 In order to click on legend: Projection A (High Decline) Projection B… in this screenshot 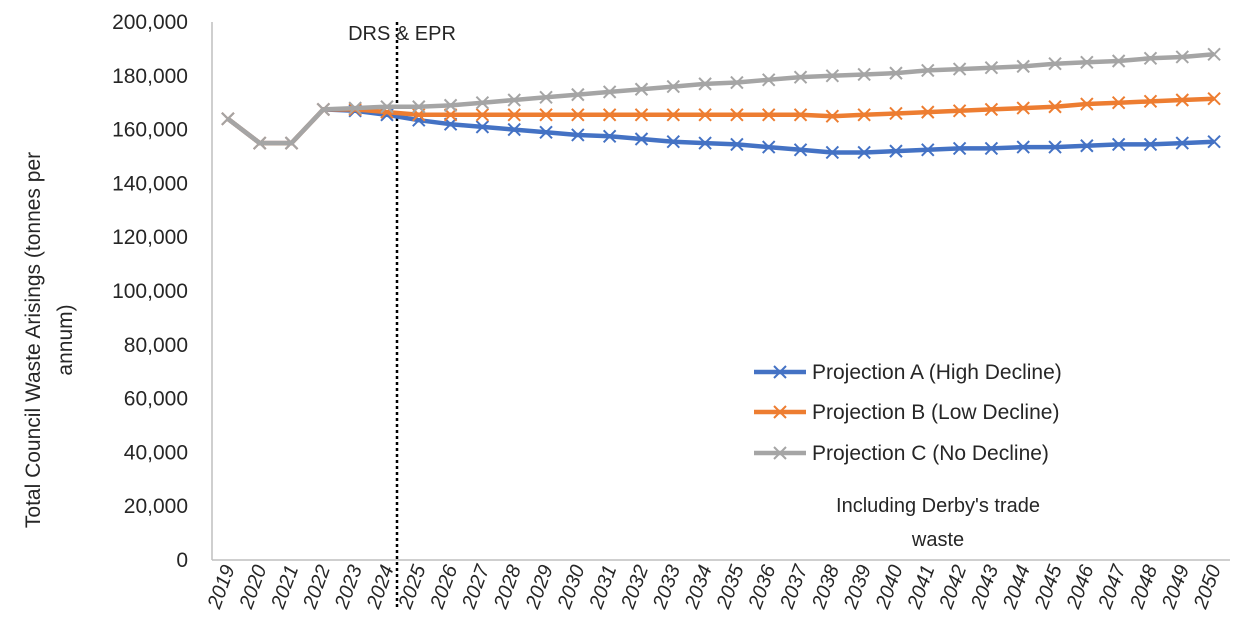, I will do `click(908, 413)`.